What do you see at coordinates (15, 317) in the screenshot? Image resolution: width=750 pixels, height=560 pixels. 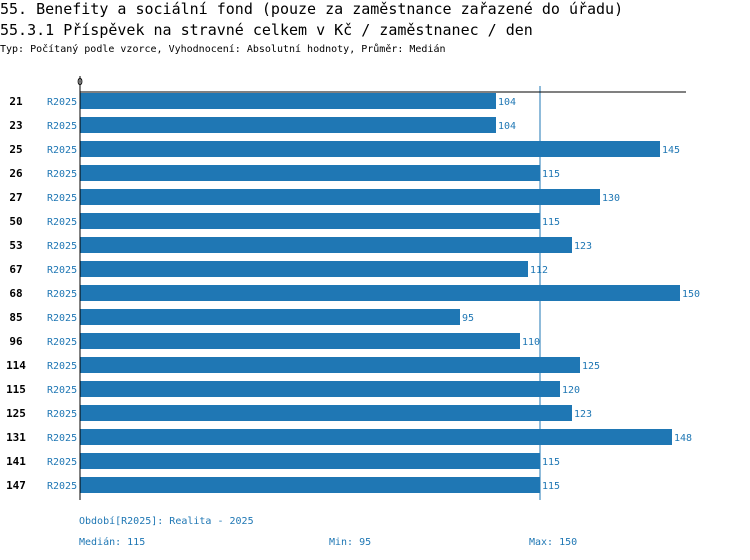 I see `category-label: 85` at bounding box center [15, 317].